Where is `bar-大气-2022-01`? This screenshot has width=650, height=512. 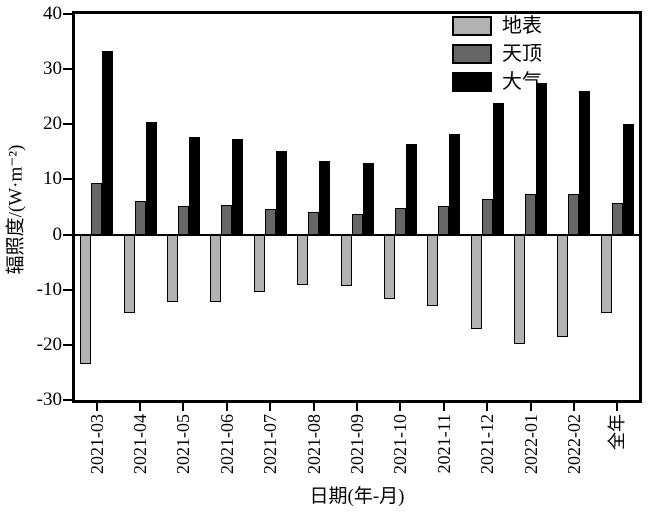
bar-大气-2022-01 is located at coordinates (542, 158).